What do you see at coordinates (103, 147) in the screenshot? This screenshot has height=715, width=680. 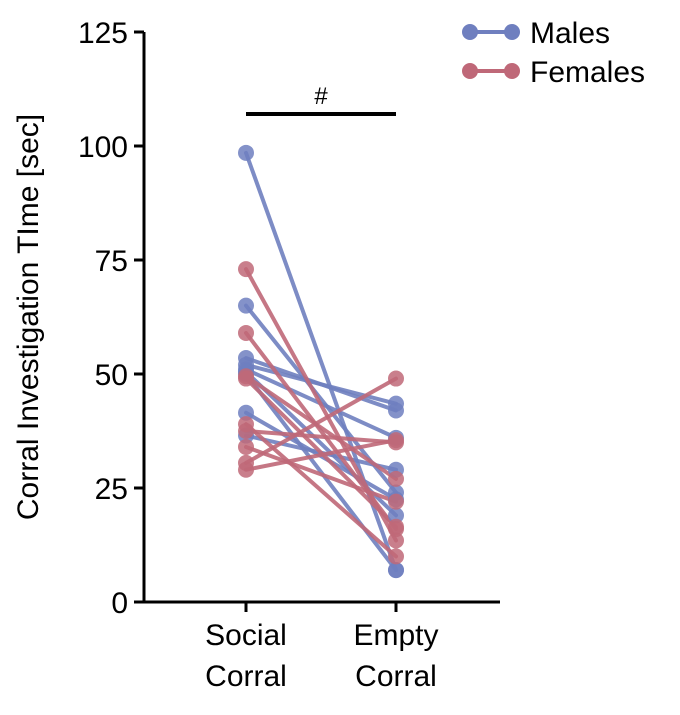 I see `y-tick-label: 100` at bounding box center [103, 147].